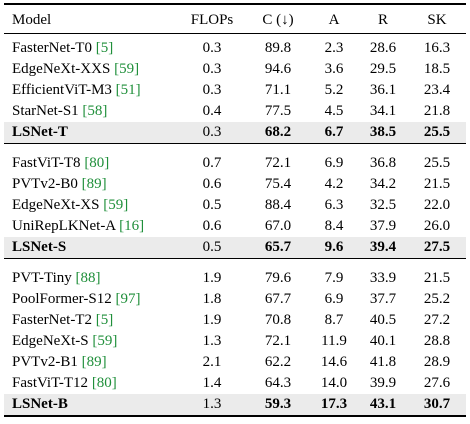  What do you see at coordinates (88, 278) in the screenshot?
I see `citation: [88]` at bounding box center [88, 278].